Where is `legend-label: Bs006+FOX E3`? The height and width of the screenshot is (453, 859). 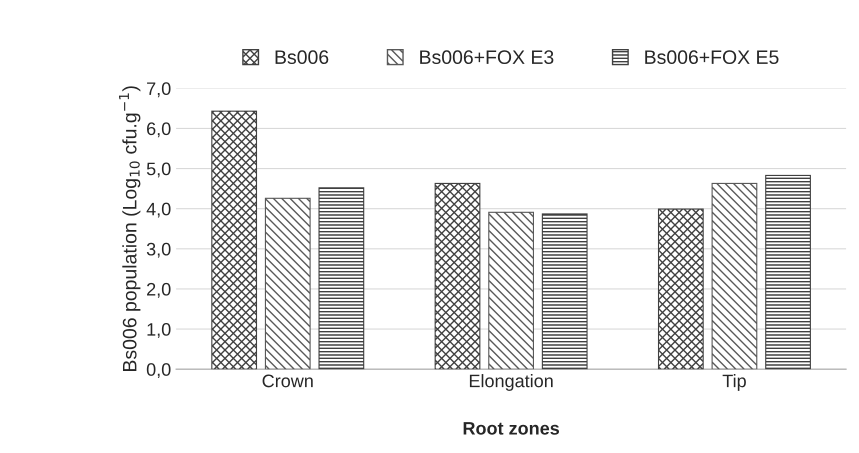 legend-label: Bs006+FOX E3 is located at coordinates (487, 57).